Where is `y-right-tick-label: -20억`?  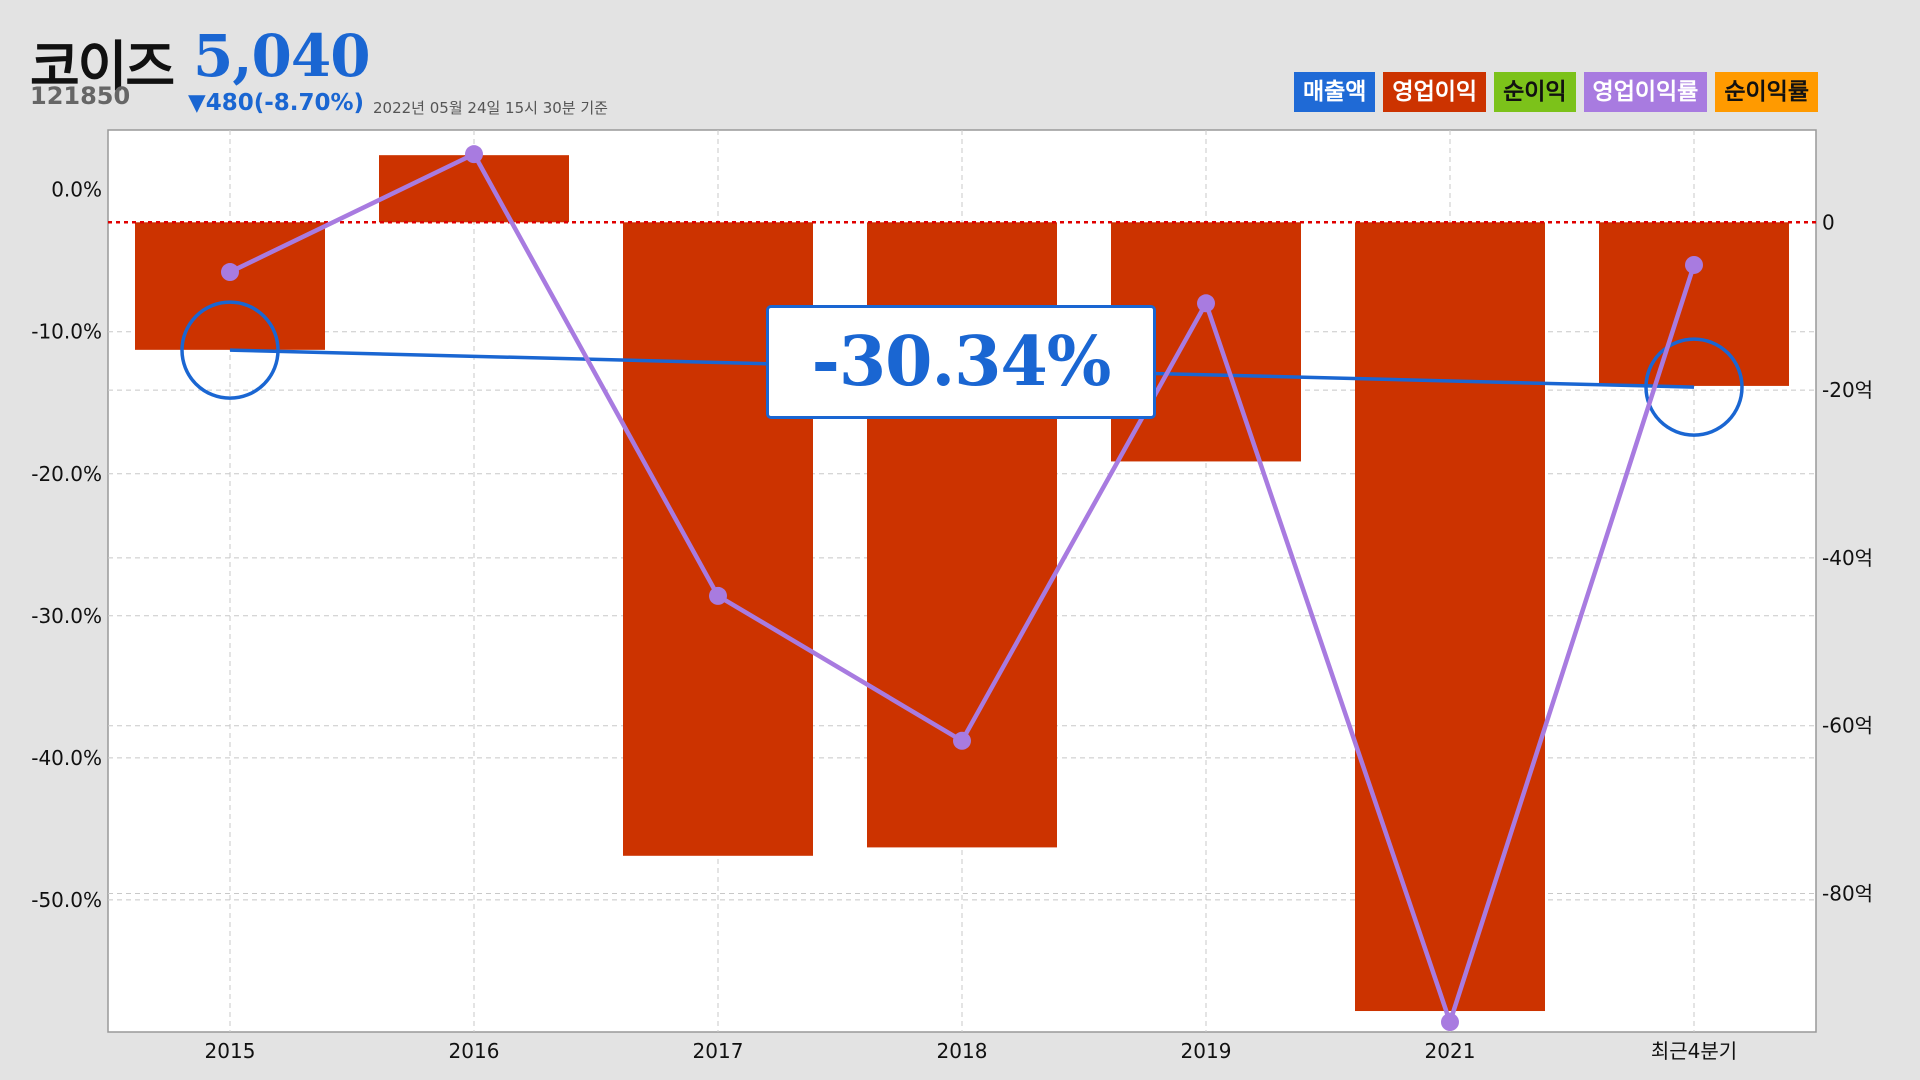
y-right-tick-label: -20억 is located at coordinates (1847, 390).